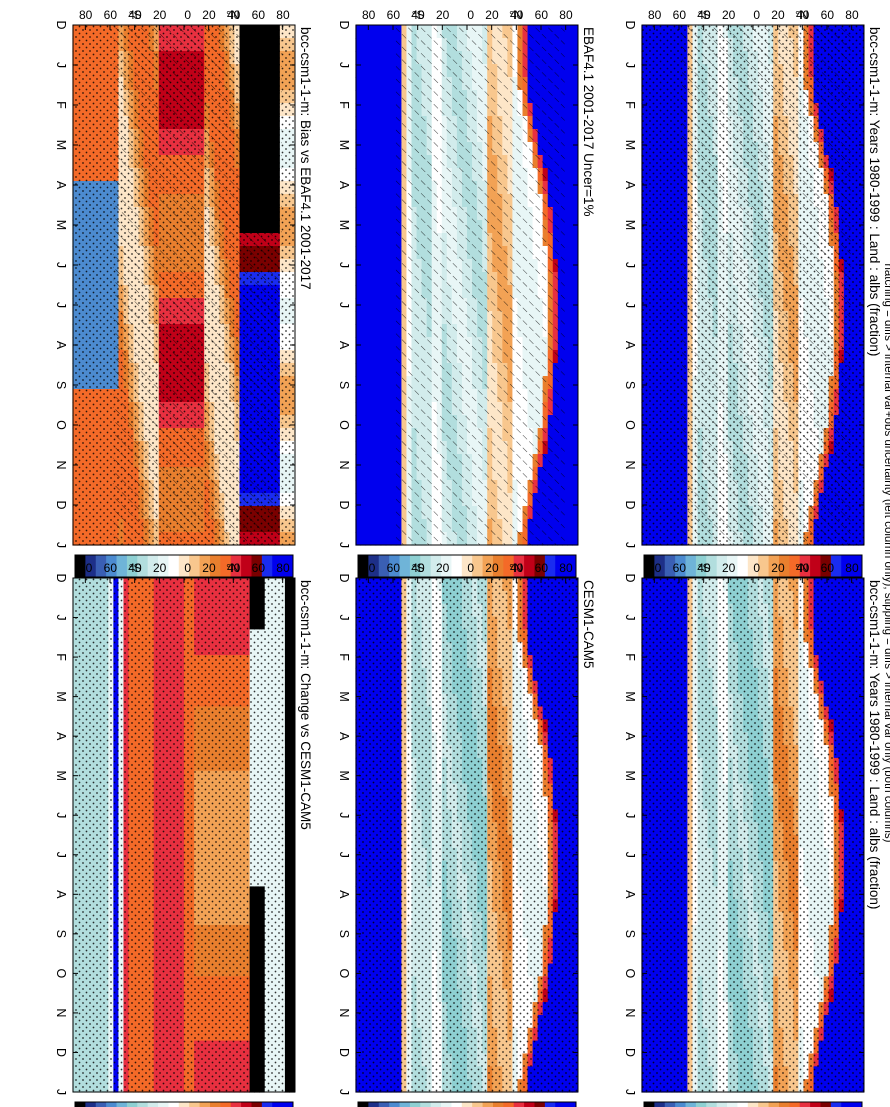 This screenshot has width=890, height=1107. I want to click on x-tick-label: N, so click(630, 464).